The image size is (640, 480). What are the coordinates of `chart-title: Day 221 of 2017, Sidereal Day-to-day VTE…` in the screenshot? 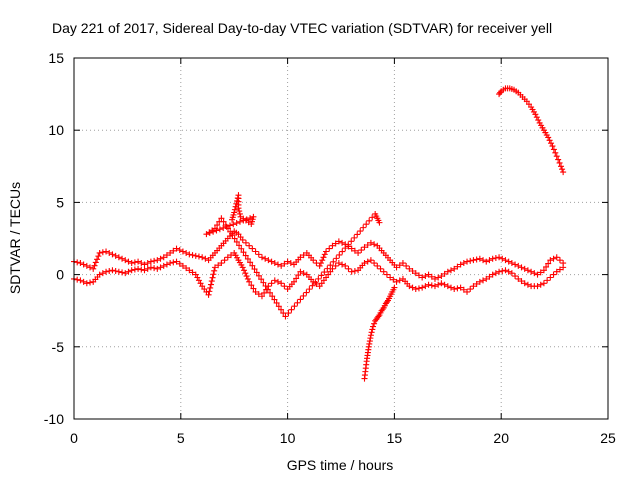 It's located at (302, 28).